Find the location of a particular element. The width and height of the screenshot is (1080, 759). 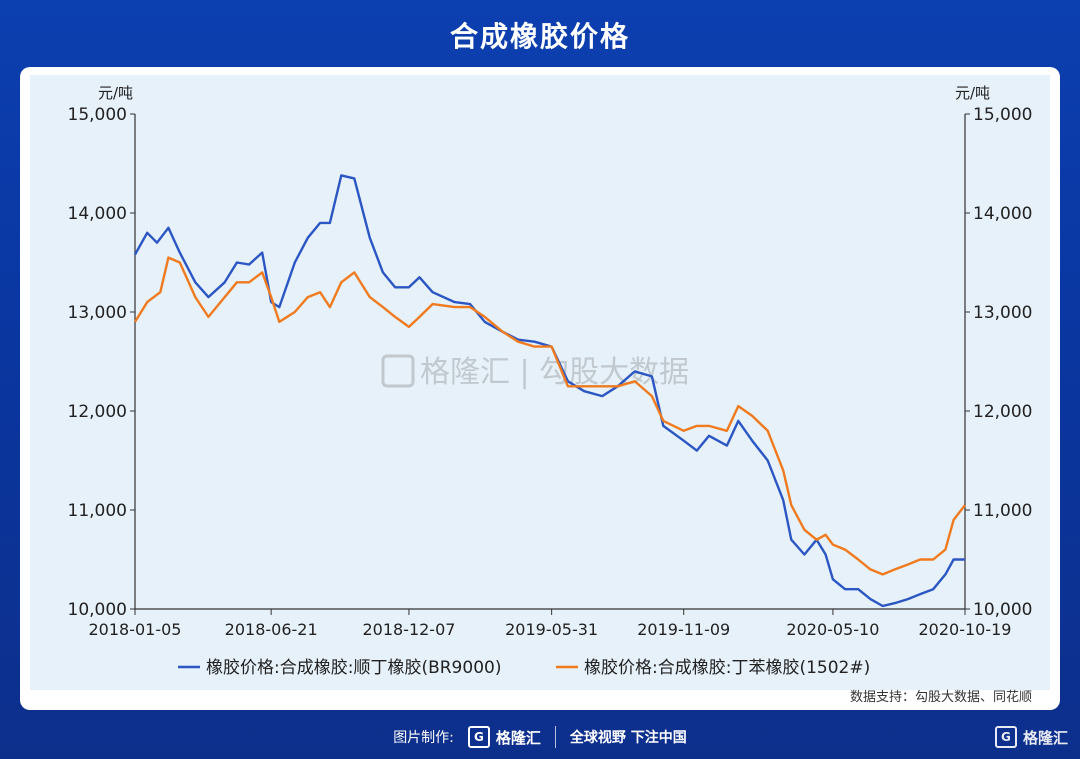

footer-brand: G 格隆汇 is located at coordinates (504, 737).